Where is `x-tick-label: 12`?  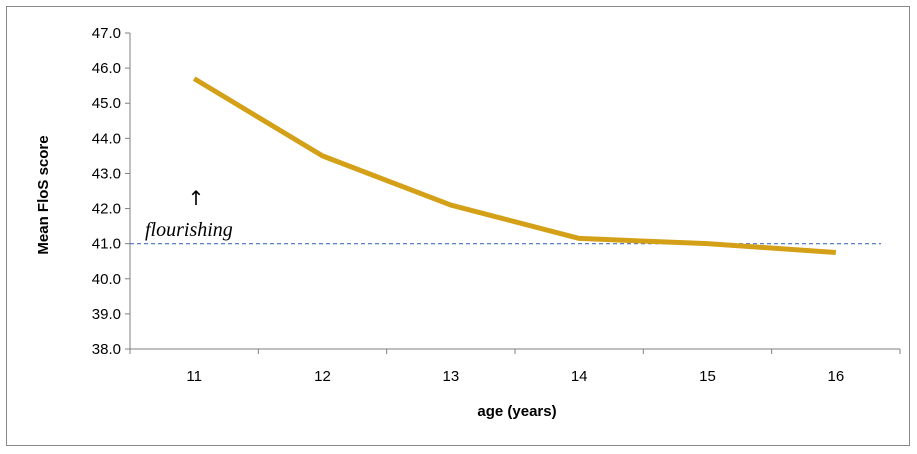
x-tick-label: 12 is located at coordinates (322, 376).